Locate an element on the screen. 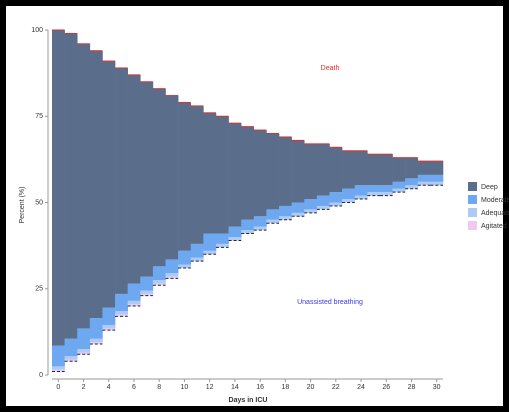  unassisted-label: Unassisted breathing is located at coordinates (330, 302).